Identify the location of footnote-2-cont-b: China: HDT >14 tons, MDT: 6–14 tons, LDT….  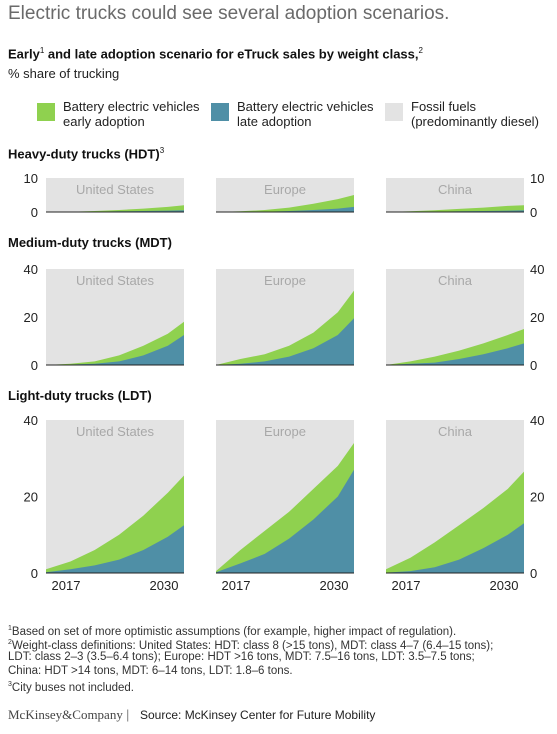
(150, 671).